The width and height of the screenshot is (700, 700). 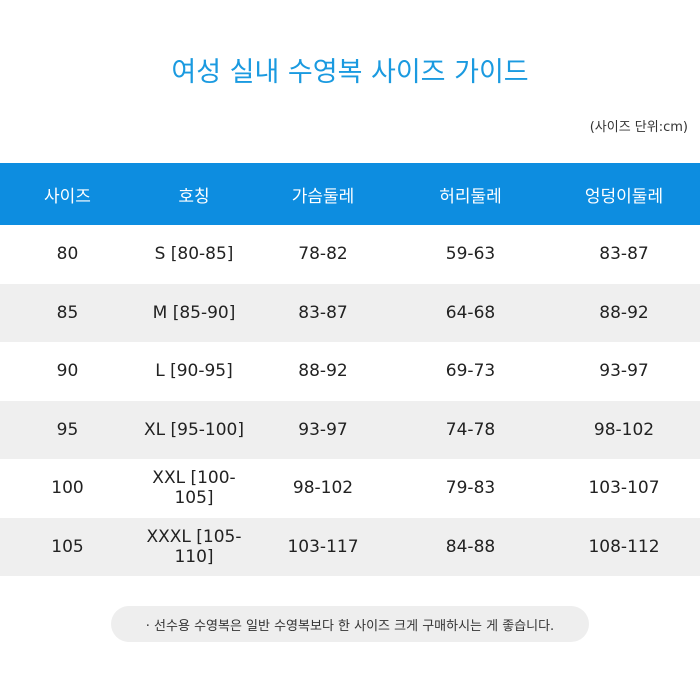 I want to click on table-row: 105 XXXL [105-110] 103-117 84-88 108-112, so click(x=350, y=546).